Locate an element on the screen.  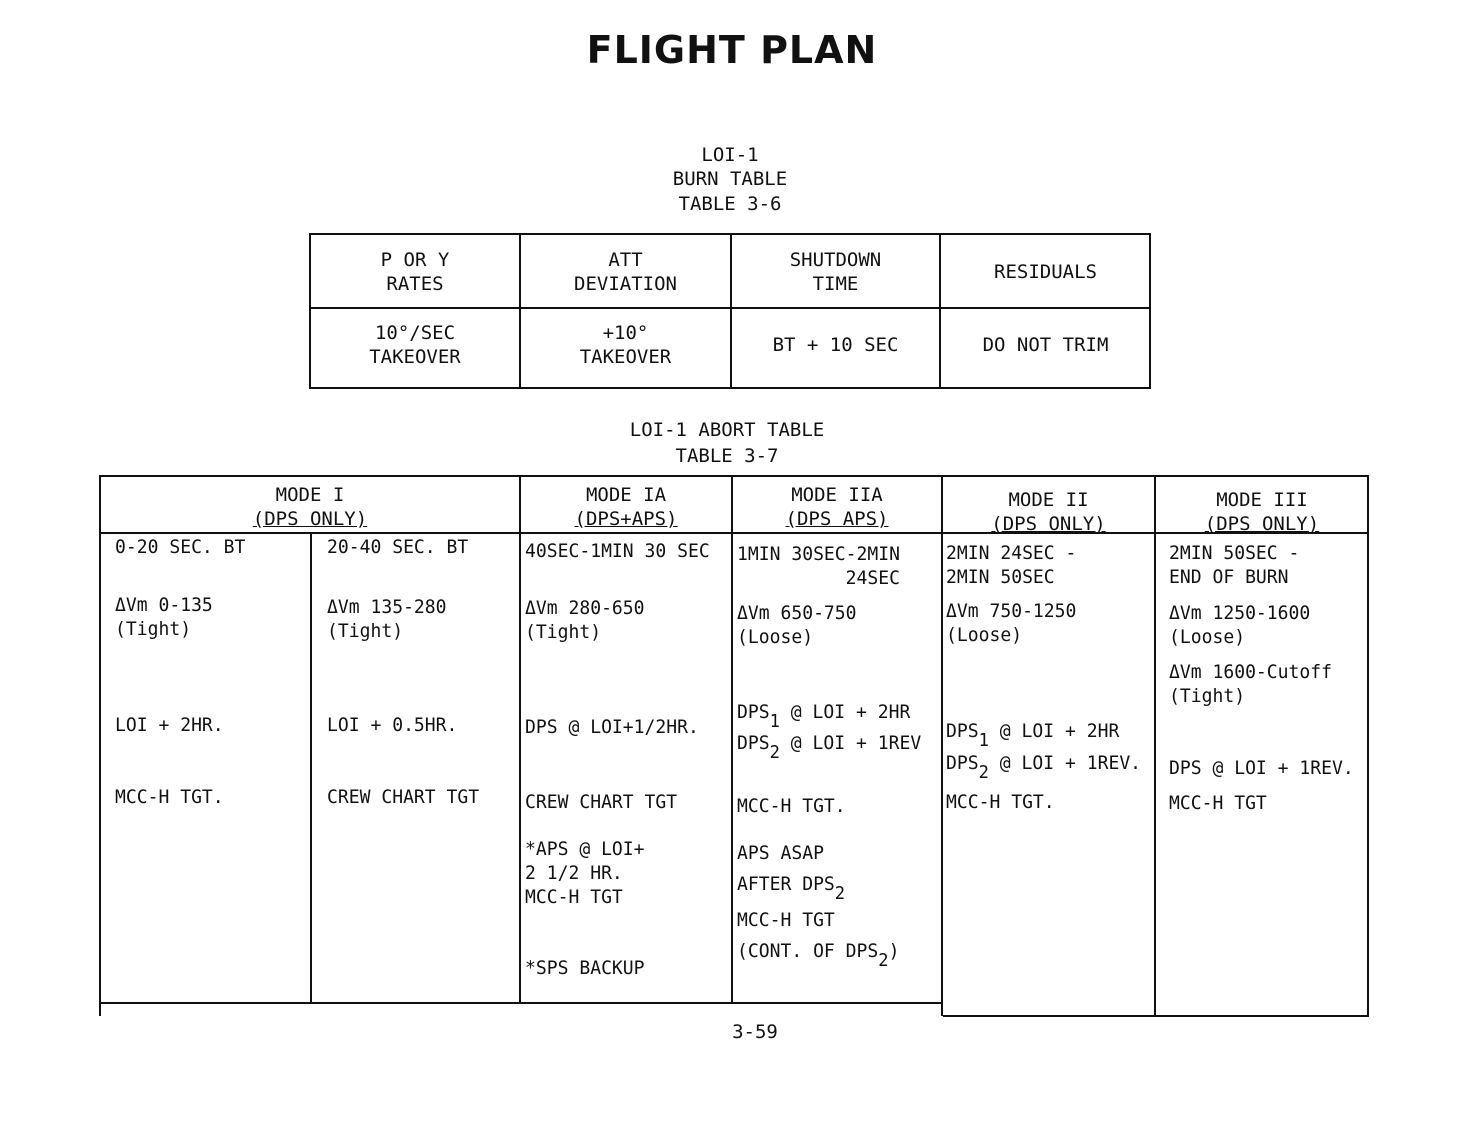
abort-table-entry: ΔVm 750-1250 (Loose) is located at coordinates (1011, 623).